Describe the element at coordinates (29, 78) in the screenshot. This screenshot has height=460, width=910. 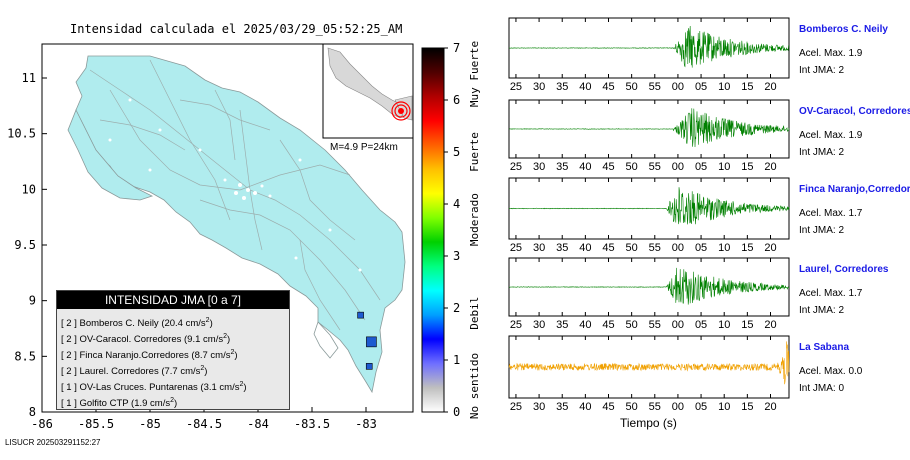
I see `map-y-tick: 11` at that location.